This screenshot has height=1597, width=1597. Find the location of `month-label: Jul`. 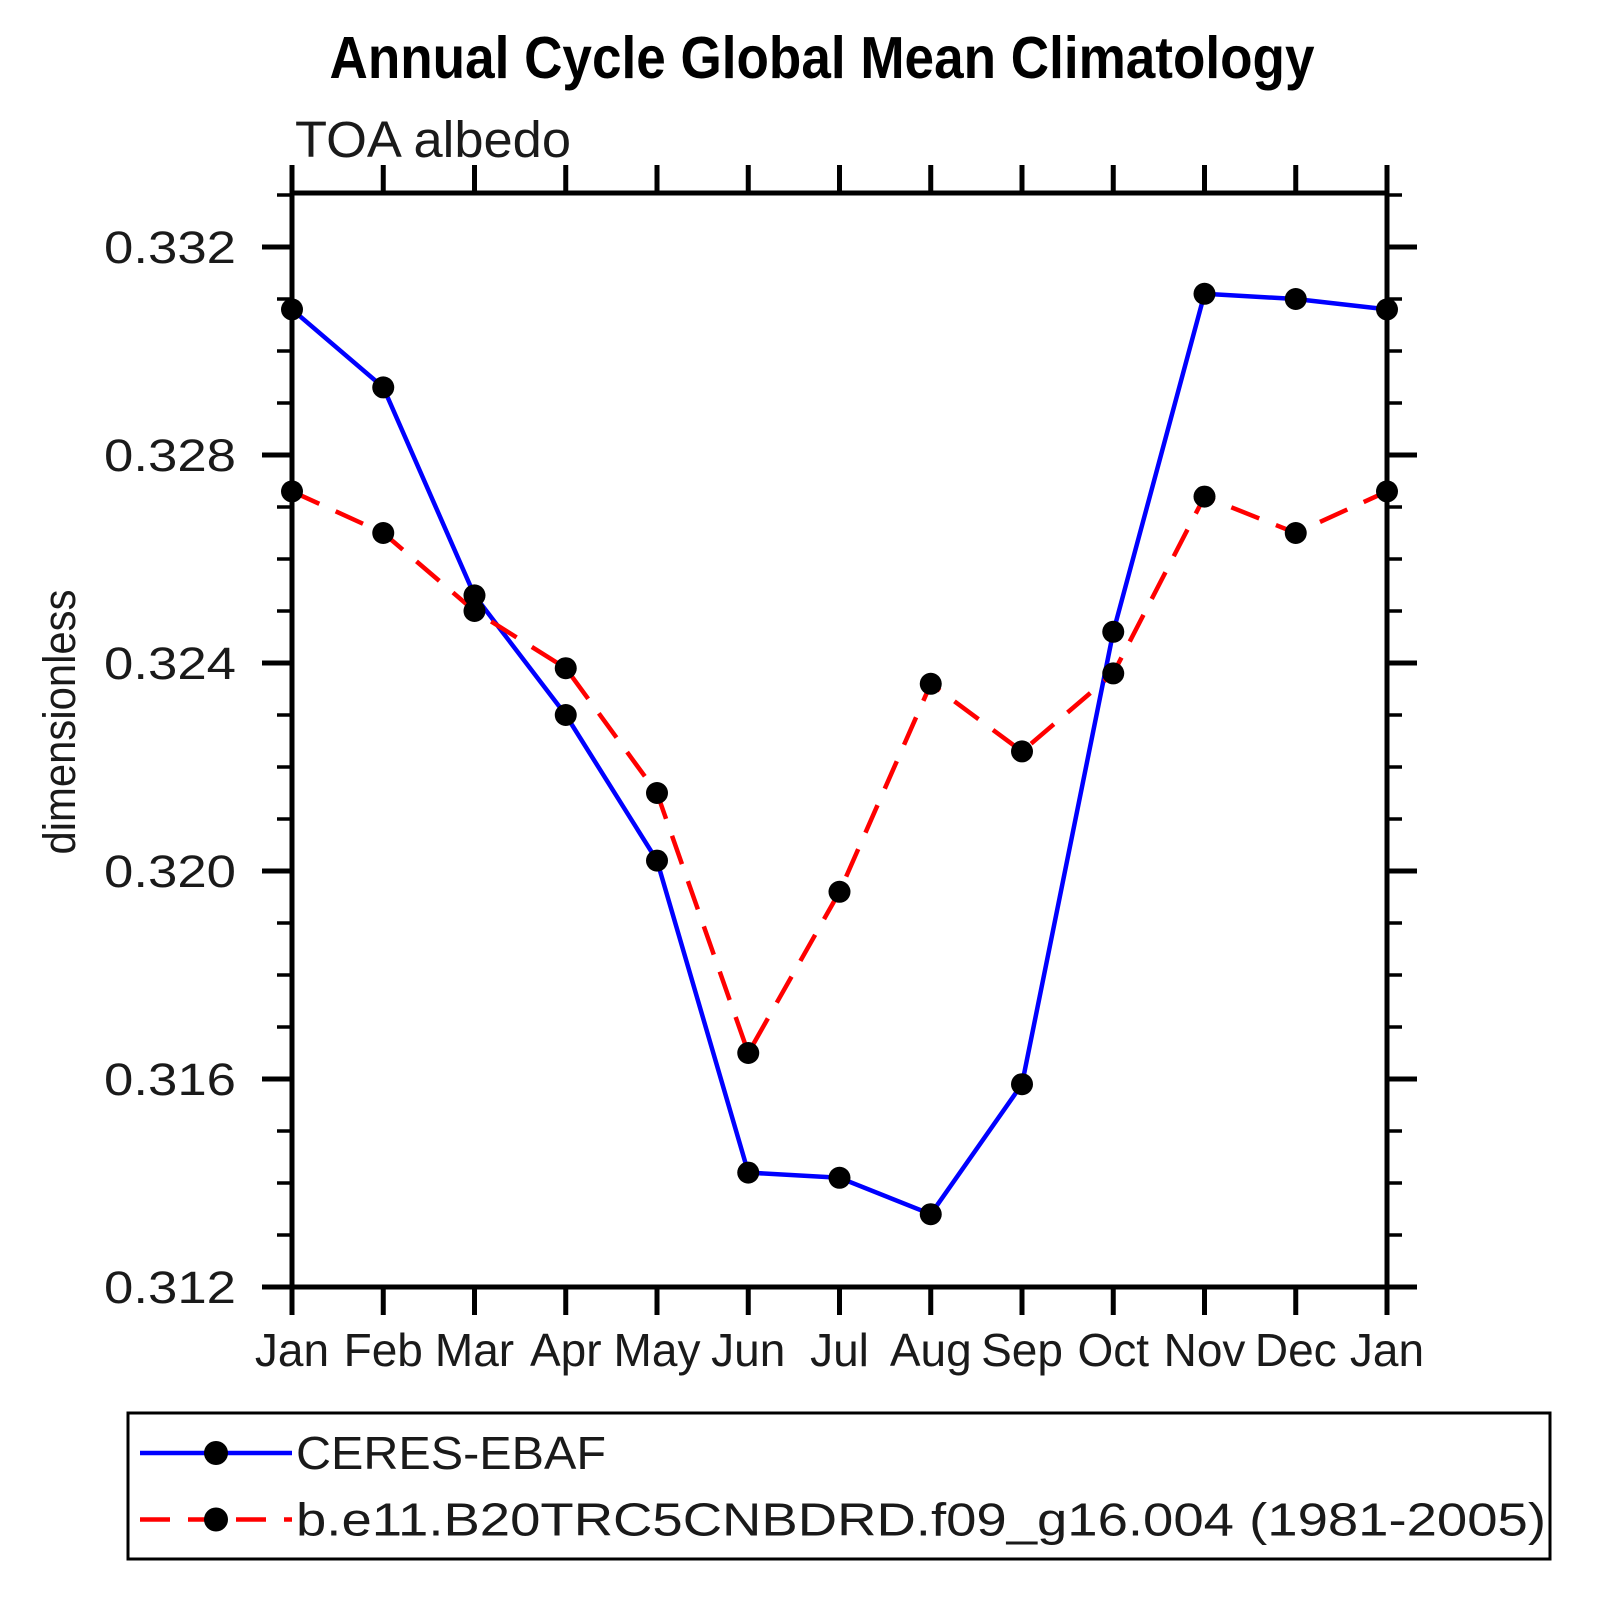

month-label: Jul is located at coordinates (839, 1350).